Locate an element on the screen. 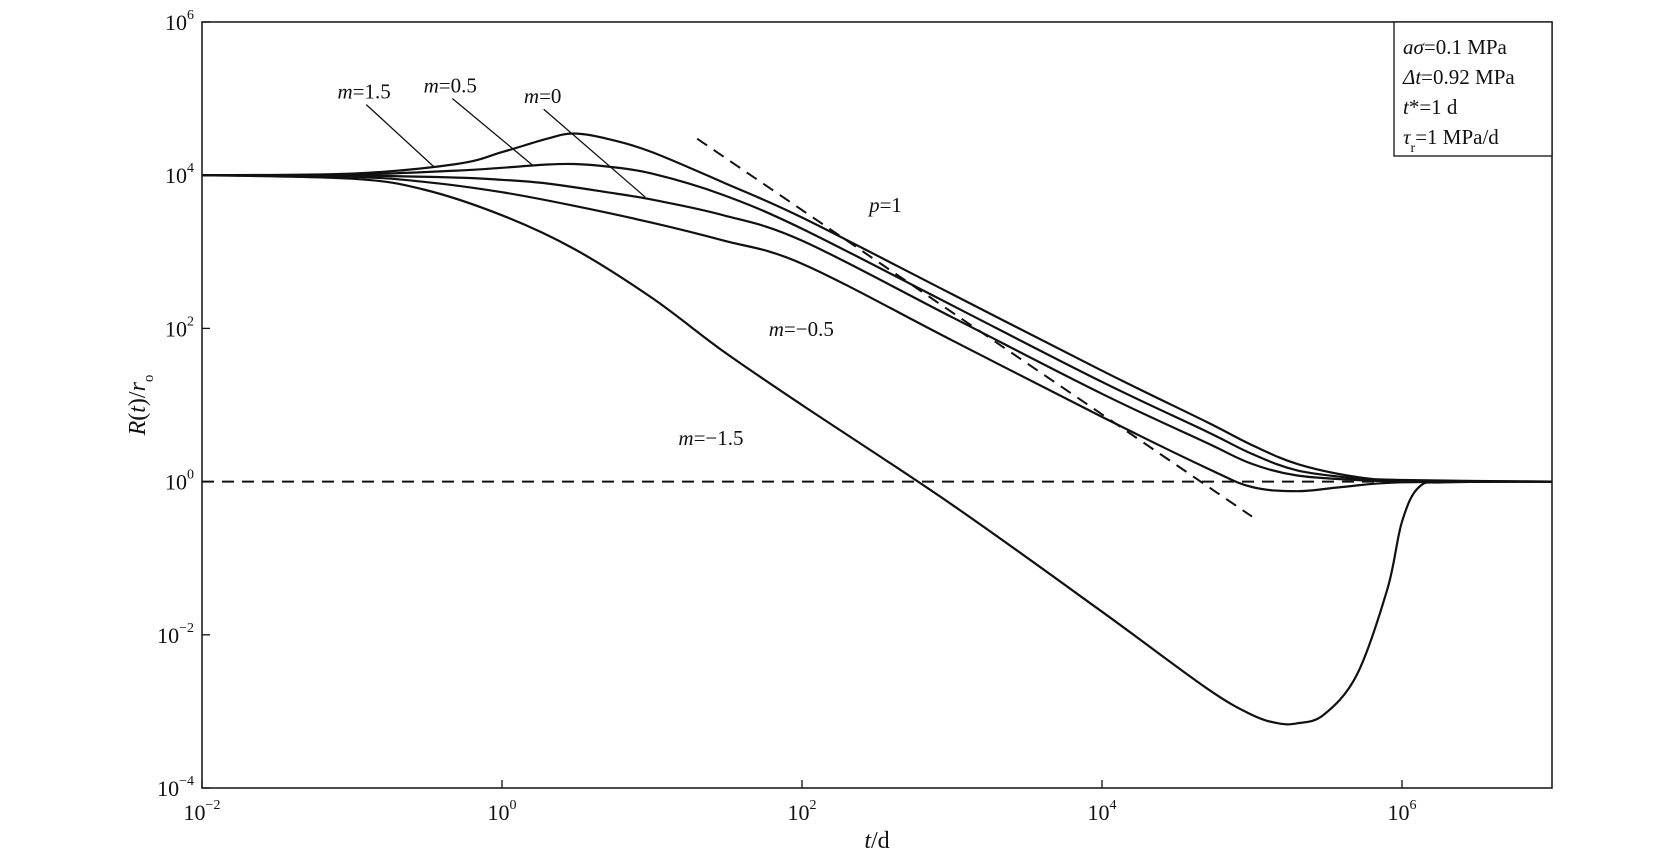 The width and height of the screenshot is (1654, 854). x-tick-label: 10⁴ is located at coordinates (1102, 811).